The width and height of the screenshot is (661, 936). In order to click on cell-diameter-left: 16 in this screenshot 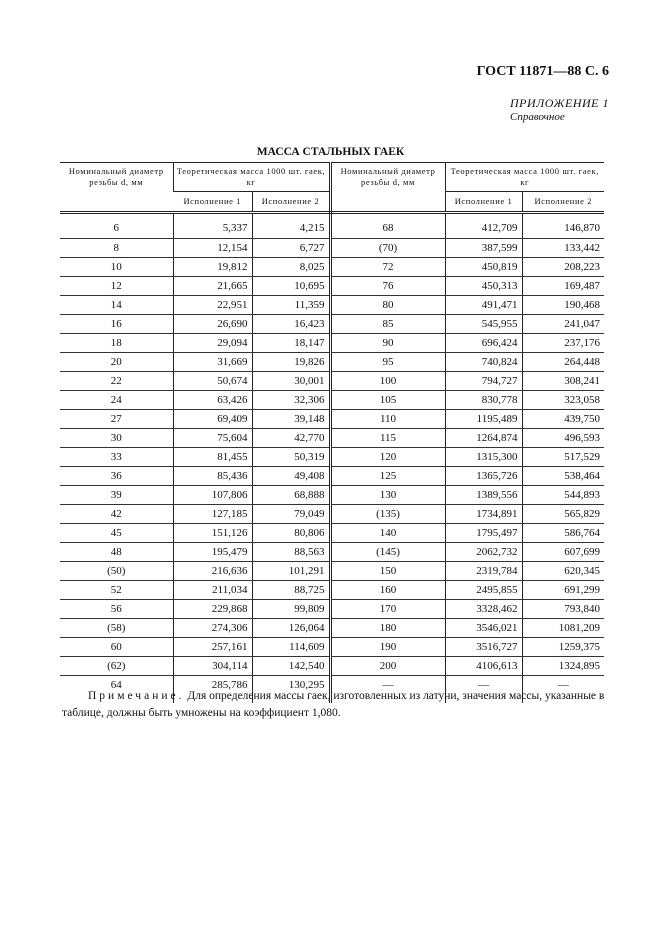, I will do `click(116, 324)`.